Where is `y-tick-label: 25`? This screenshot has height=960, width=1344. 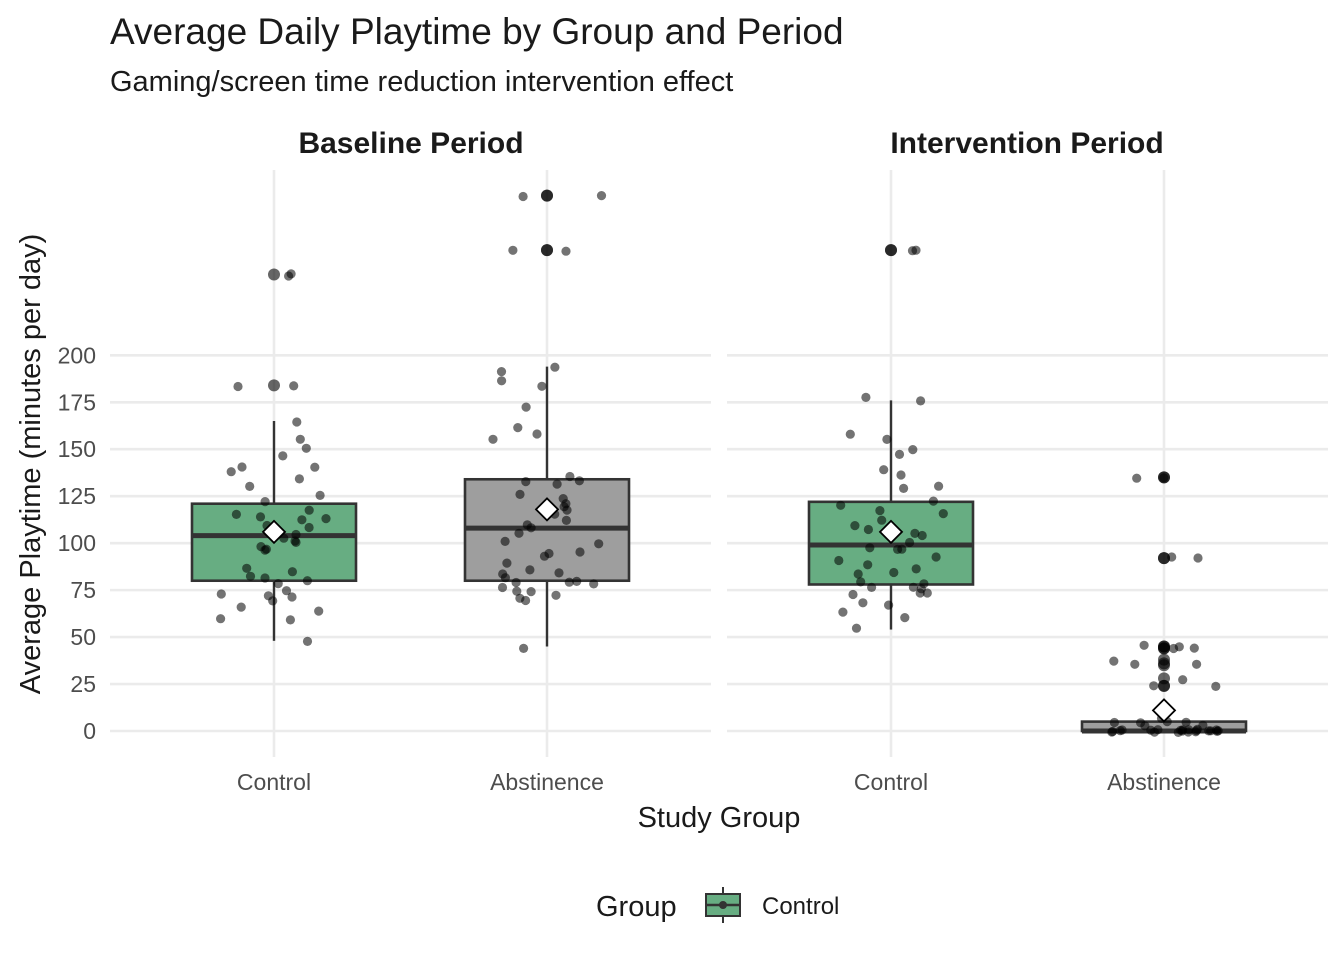
y-tick-label: 25 is located at coordinates (83, 684).